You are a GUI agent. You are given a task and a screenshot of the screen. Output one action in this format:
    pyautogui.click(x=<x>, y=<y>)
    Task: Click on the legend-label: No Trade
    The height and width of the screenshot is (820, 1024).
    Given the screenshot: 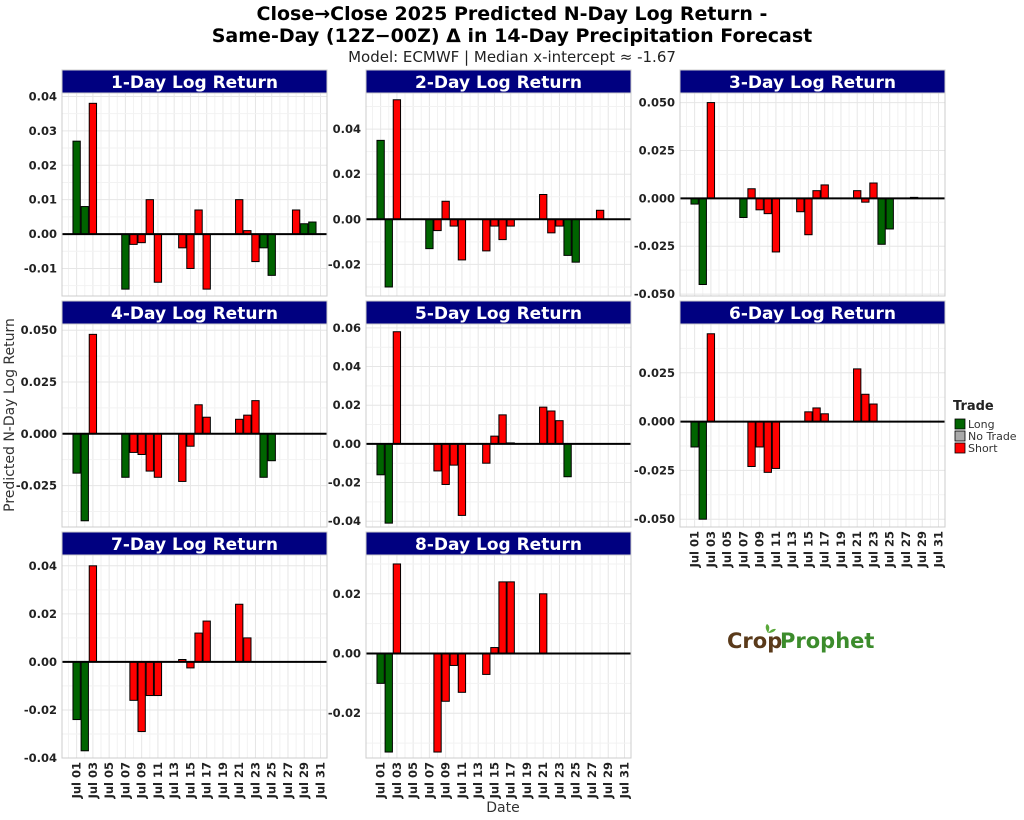 What is the action you would take?
    pyautogui.click(x=992, y=436)
    